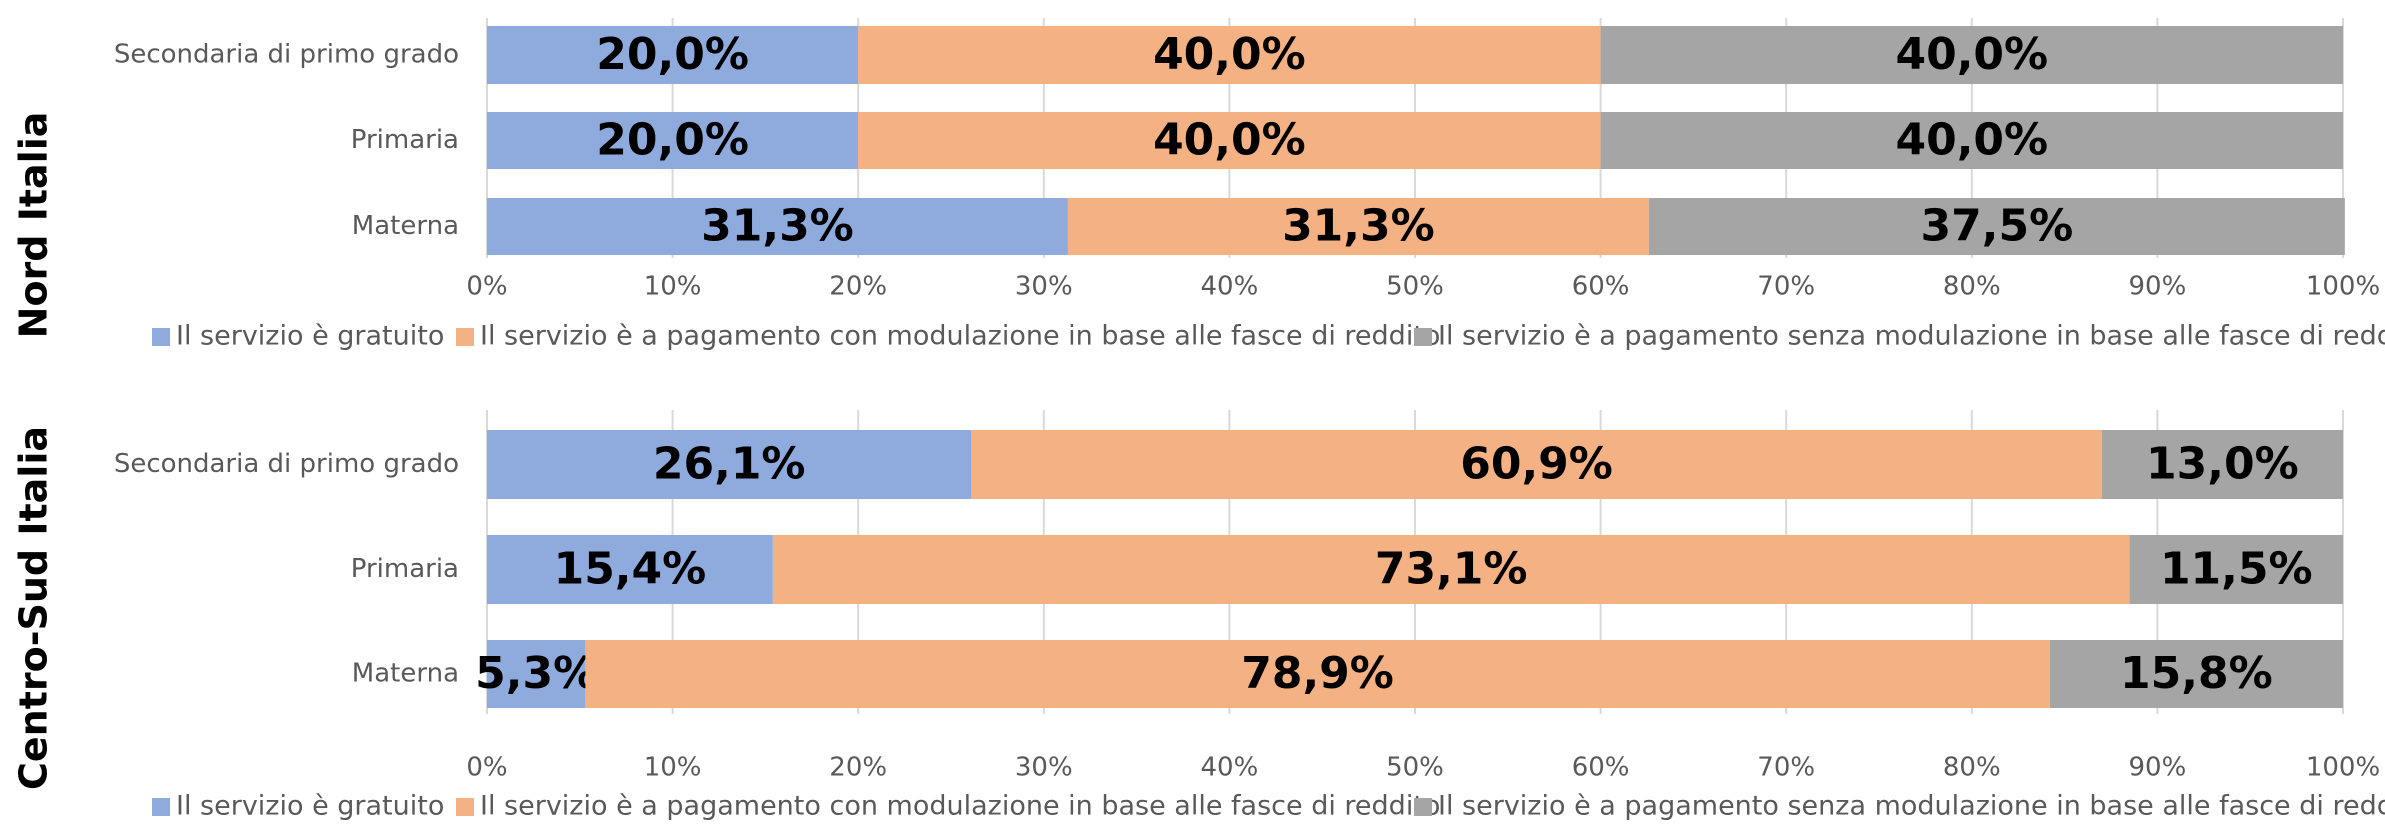 Image resolution: width=2385 pixels, height=824 pixels. I want to click on data-label: 13,0%, so click(2222, 464).